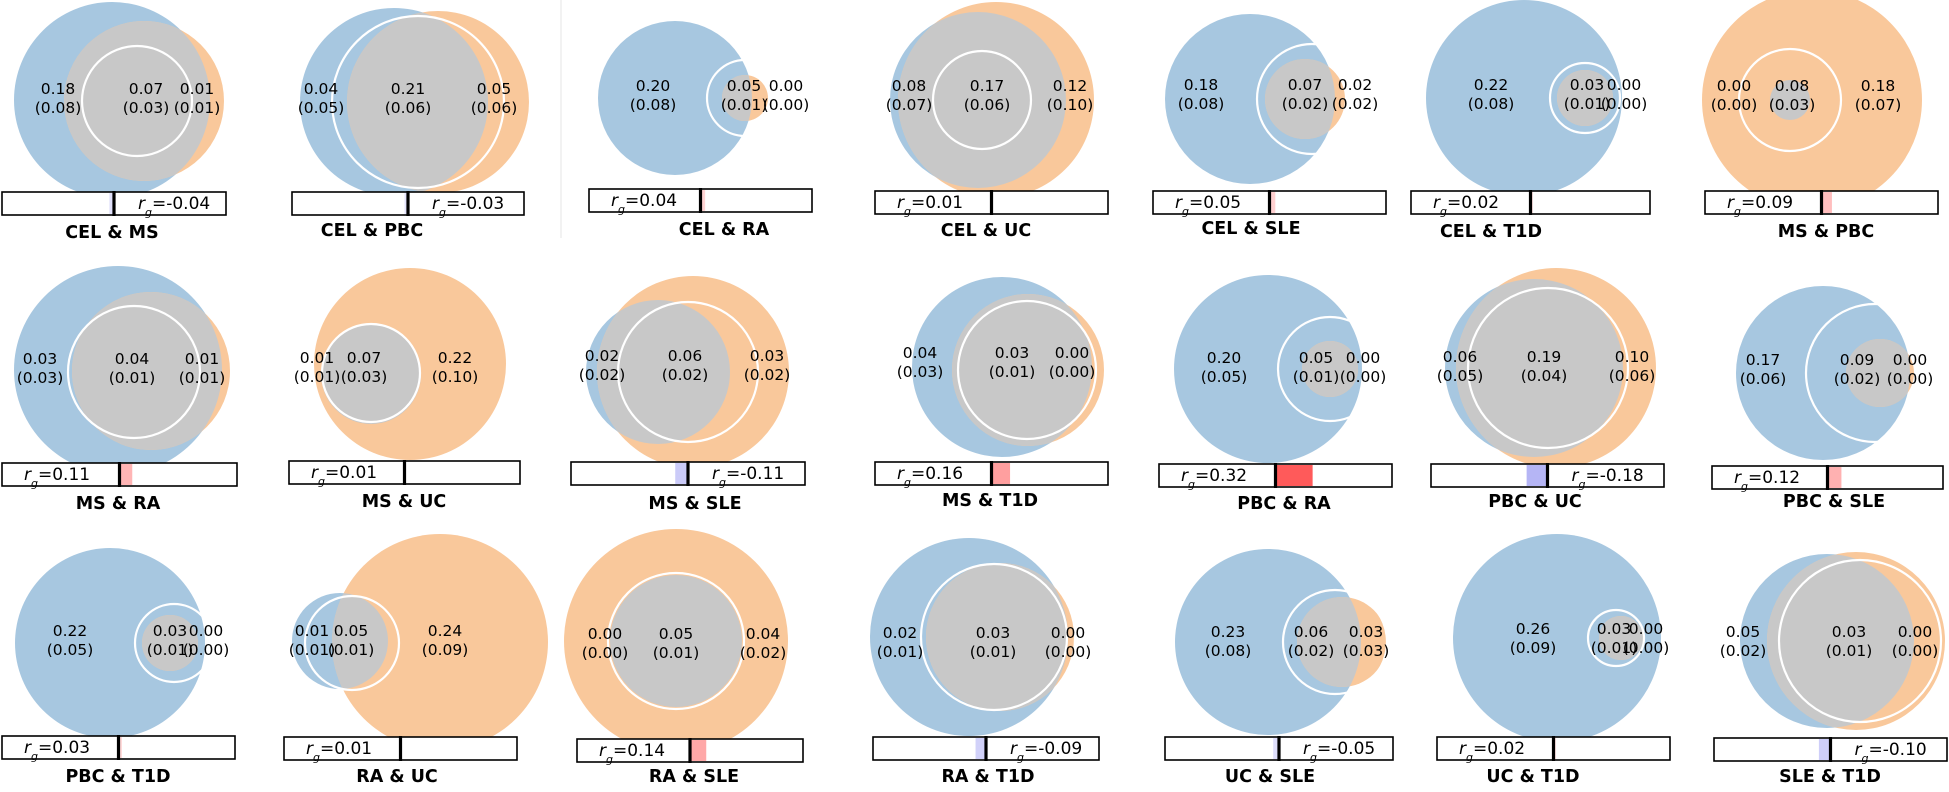  What do you see at coordinates (602, 375) in the screenshot?
I see `left-se-label: (0.02)` at bounding box center [602, 375].